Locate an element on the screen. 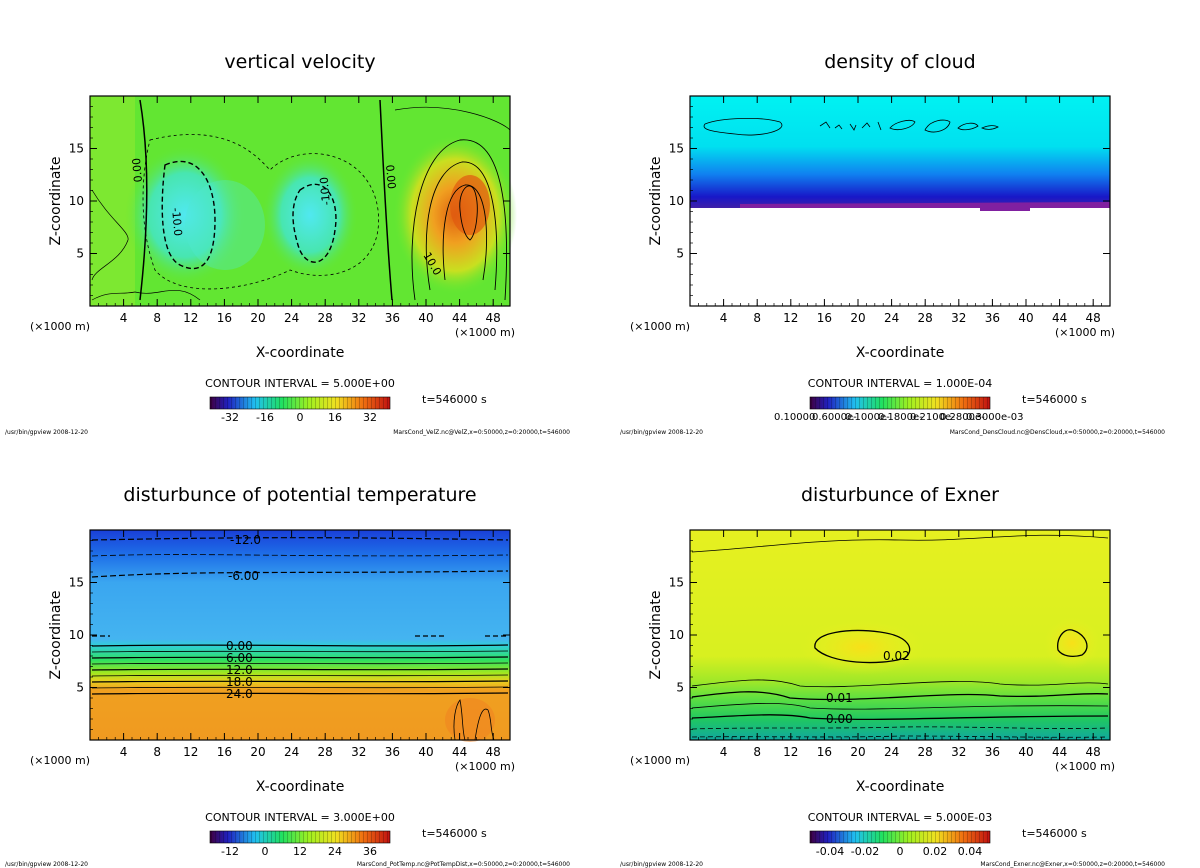  svg-text: 0.1800e- is located at coordinates (900, 417).